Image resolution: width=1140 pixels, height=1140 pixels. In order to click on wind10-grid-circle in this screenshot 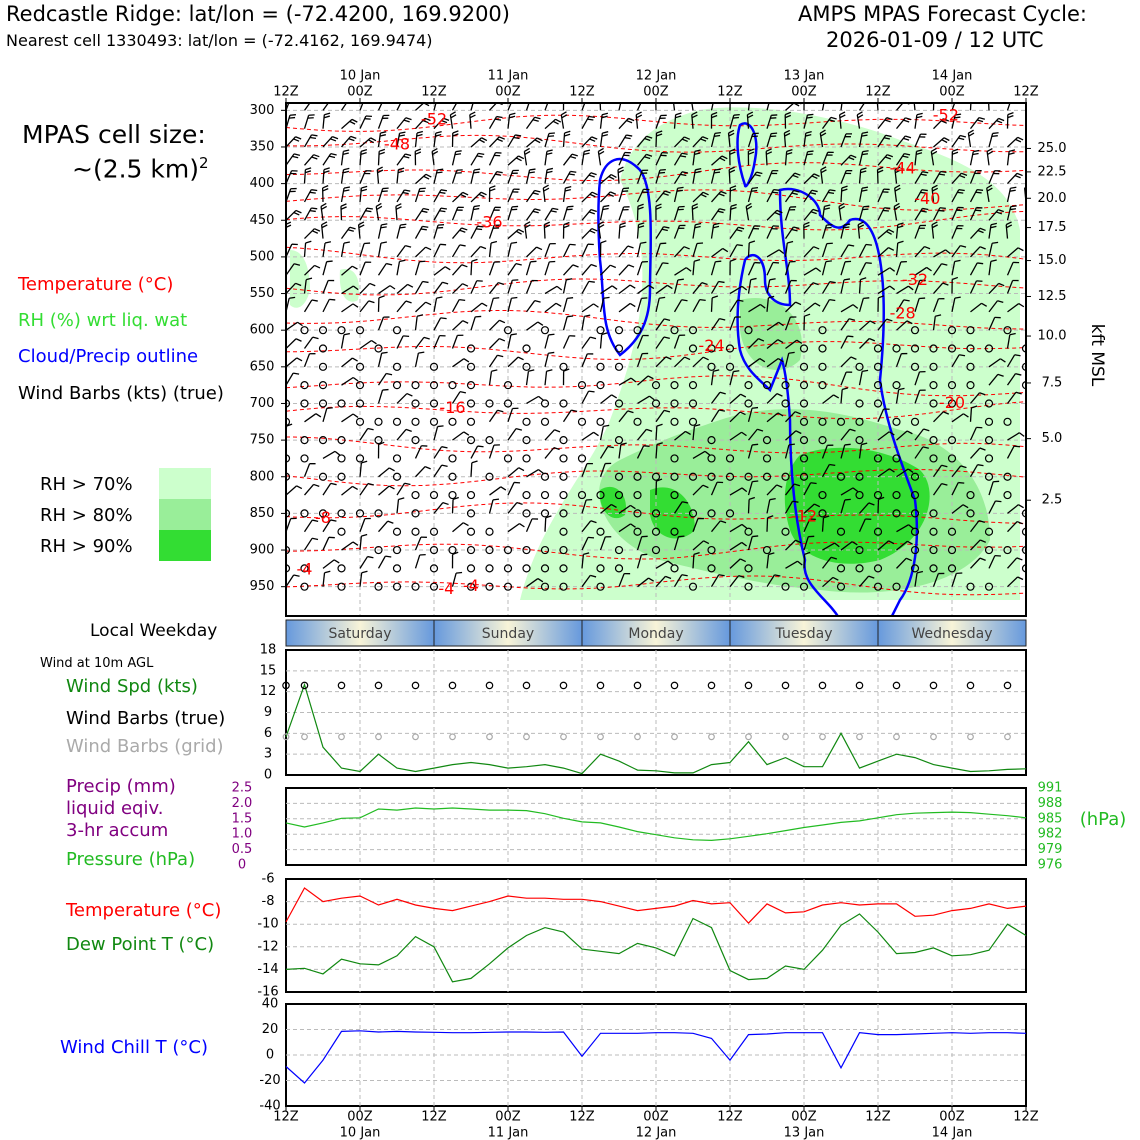, I will do `click(600, 737)`.